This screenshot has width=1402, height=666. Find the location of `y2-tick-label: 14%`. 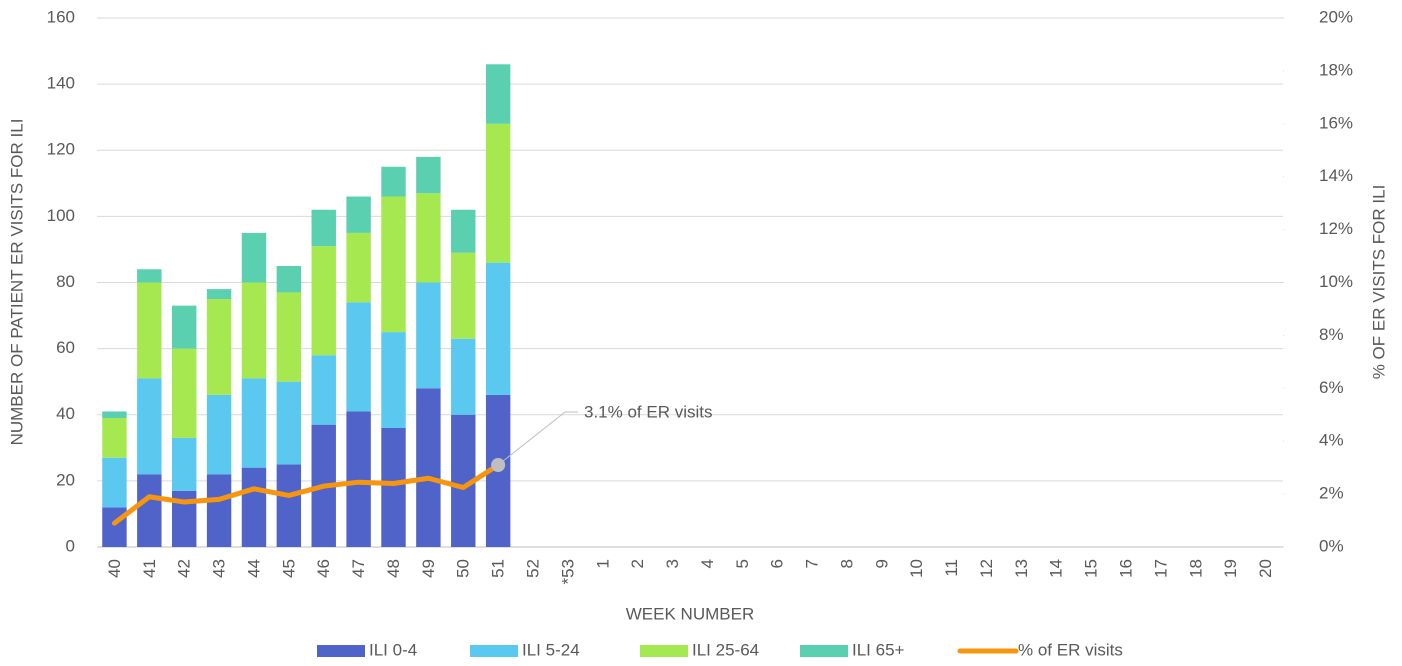

y2-tick-label: 14% is located at coordinates (1336, 175).